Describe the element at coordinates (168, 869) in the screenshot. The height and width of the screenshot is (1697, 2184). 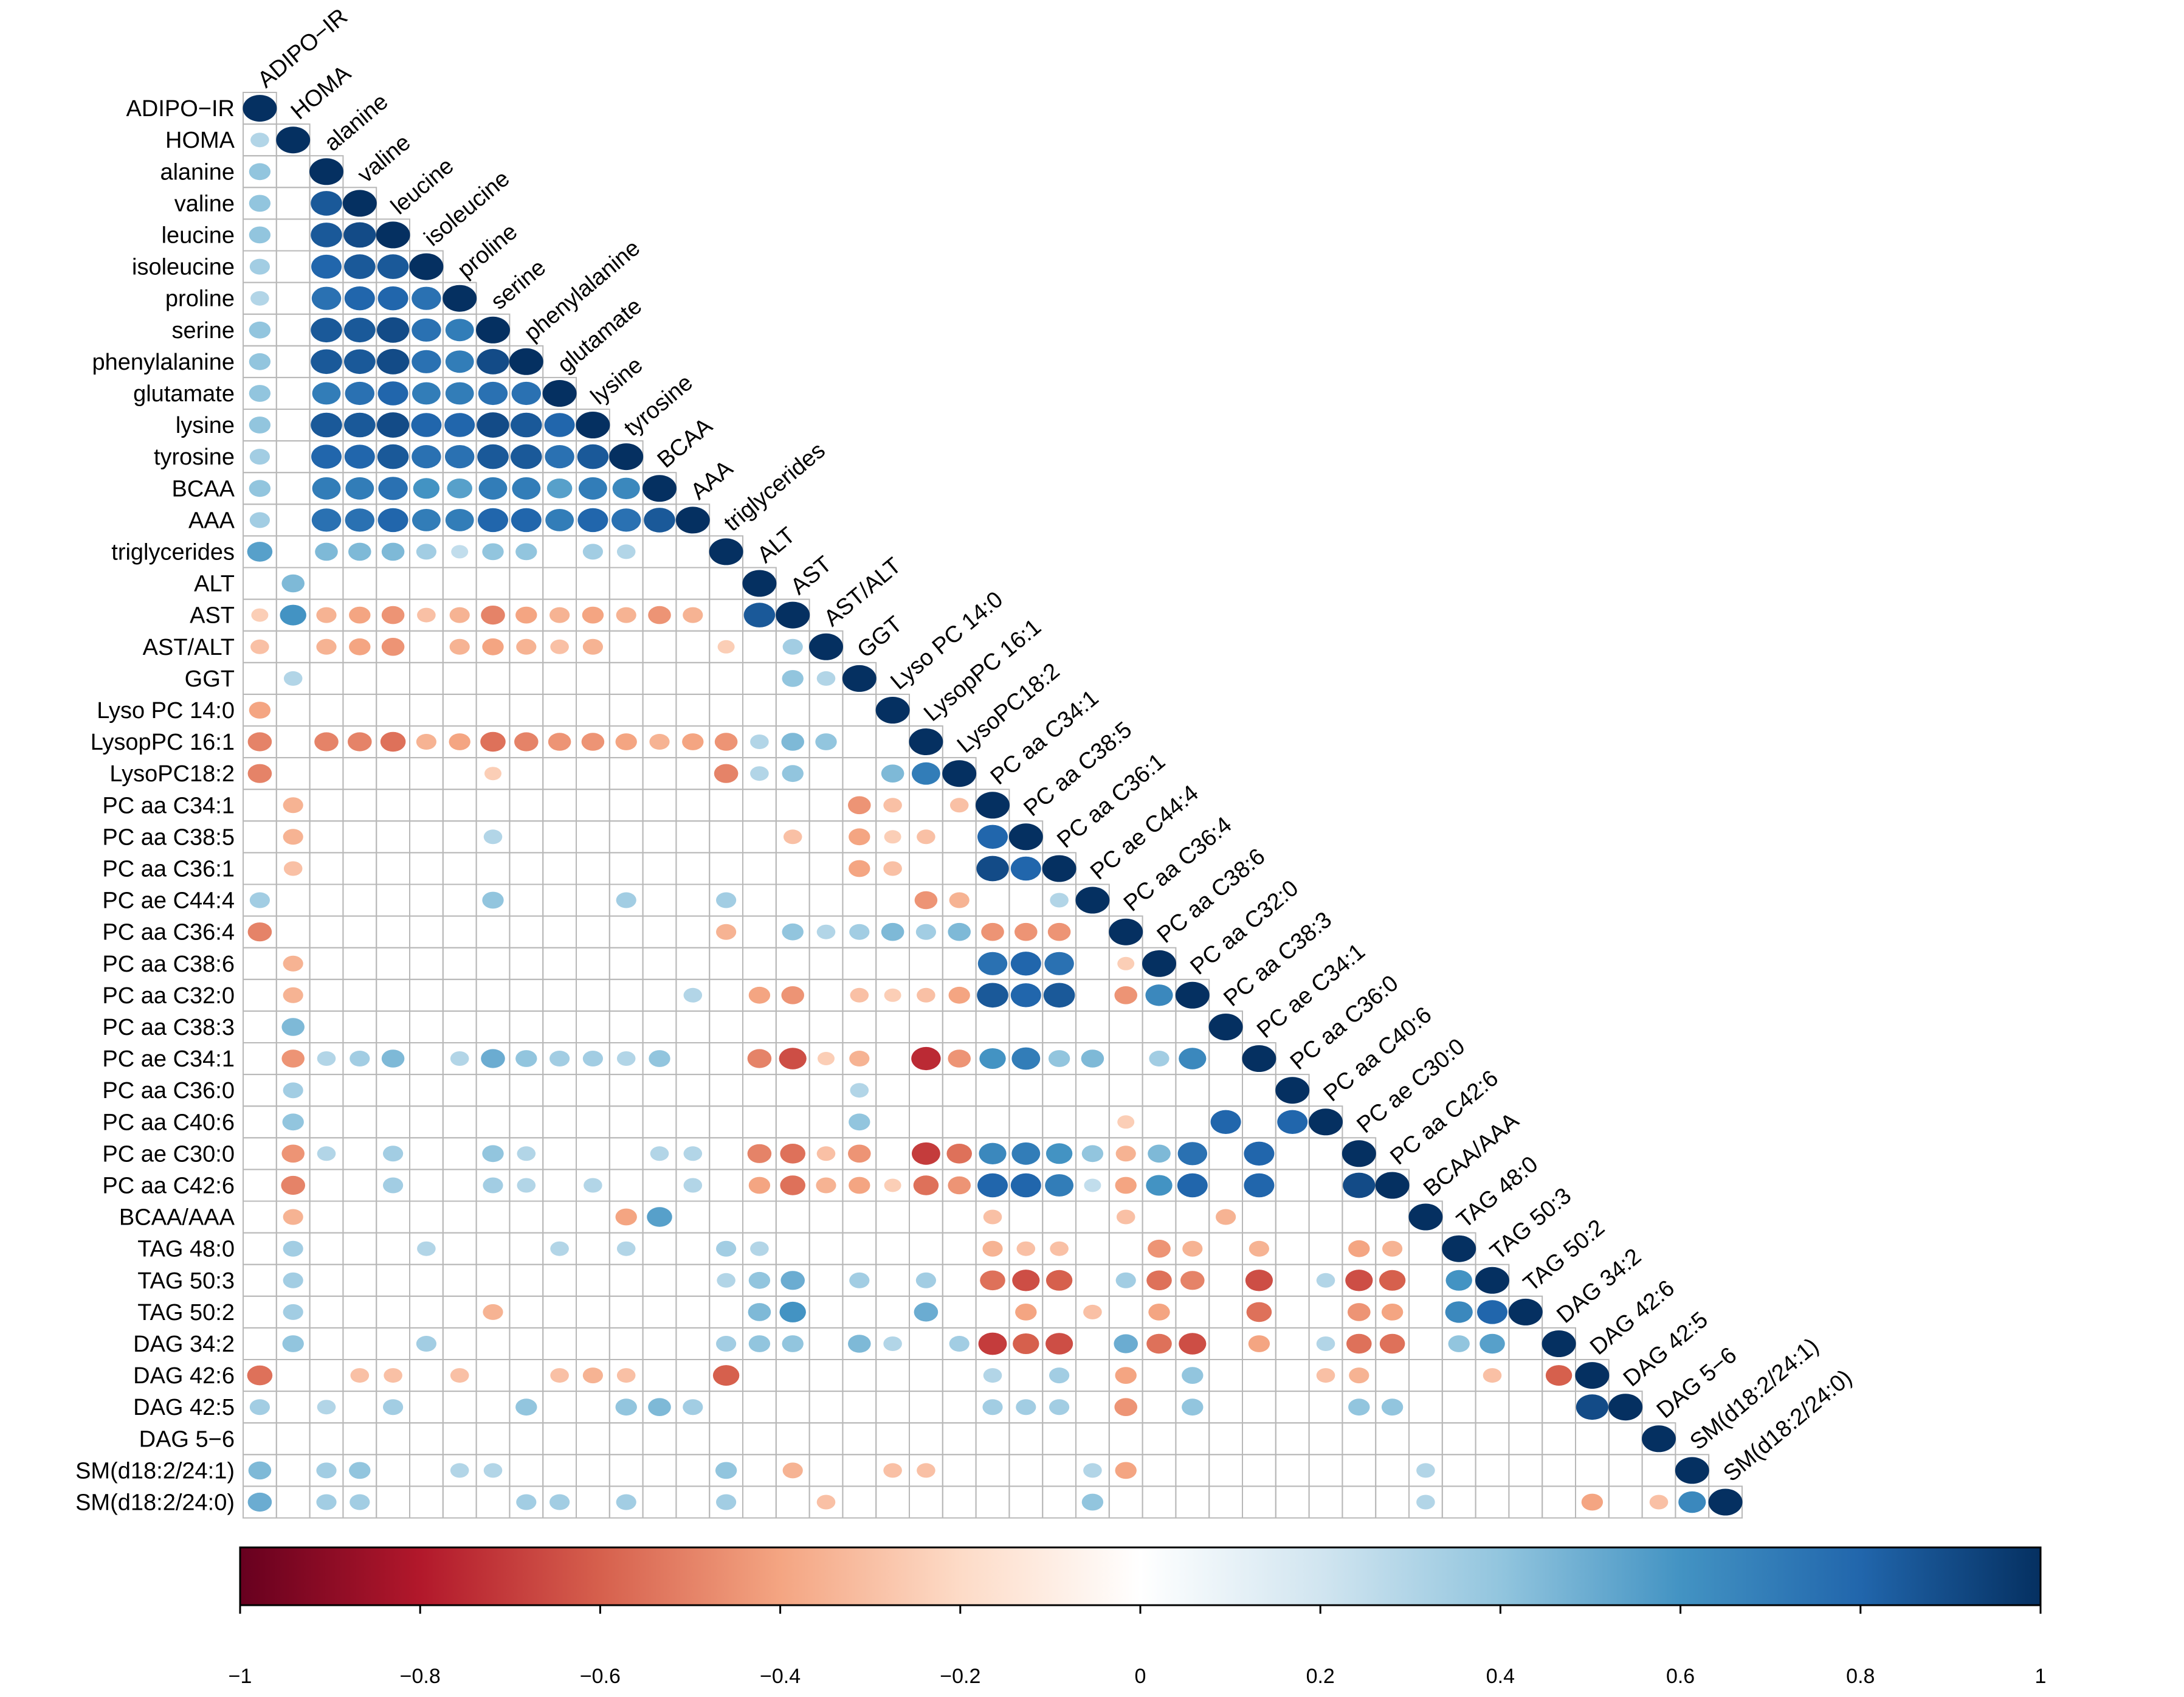
I see `row-label-pc-aa-c36-1: PC aa C36:1` at that location.